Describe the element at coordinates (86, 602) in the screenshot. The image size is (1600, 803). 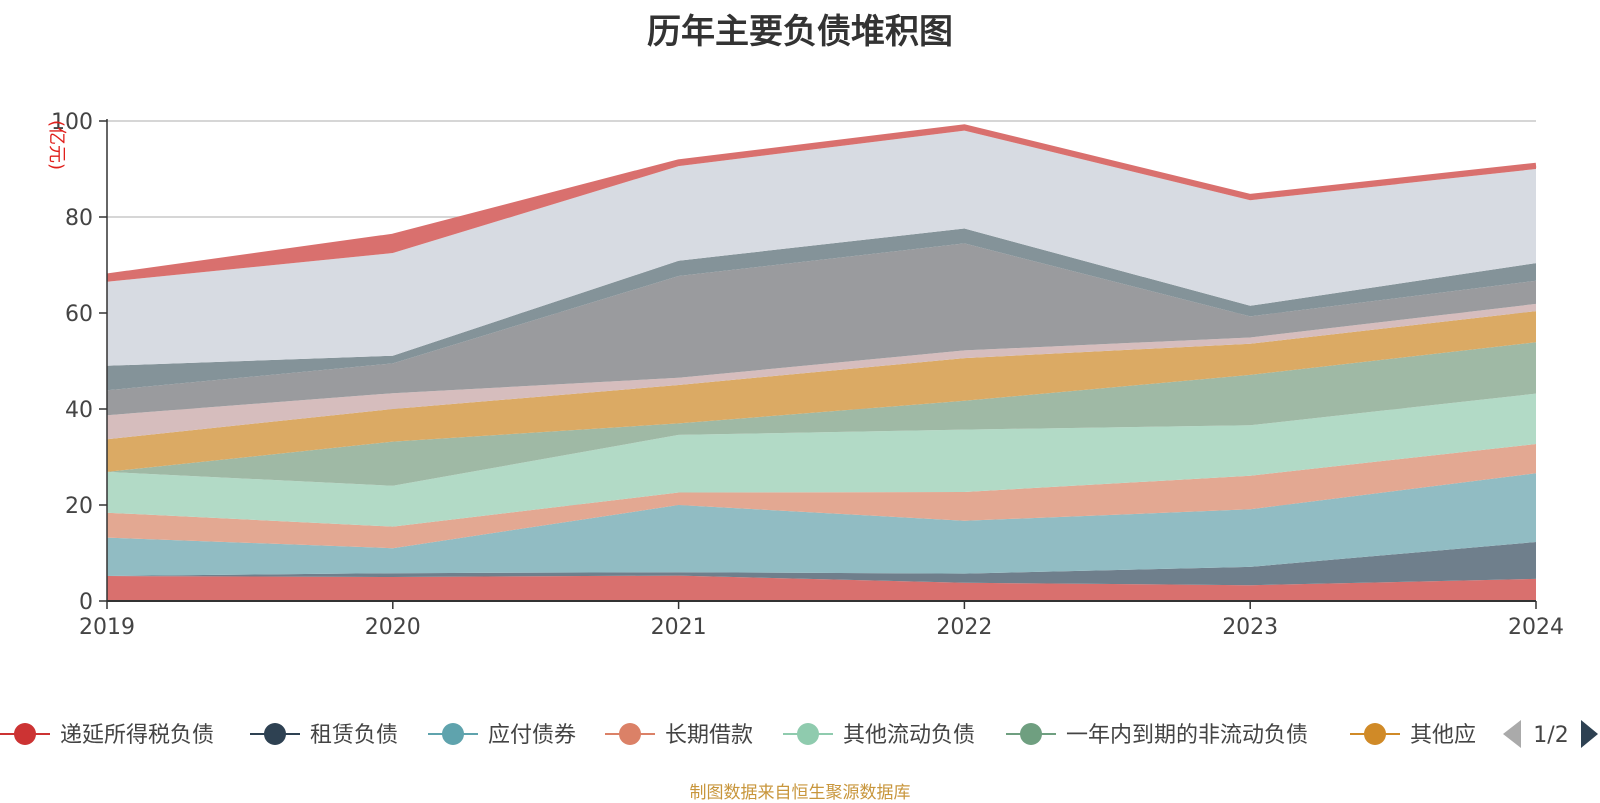
I see `y-tick-label-0: 0` at that location.